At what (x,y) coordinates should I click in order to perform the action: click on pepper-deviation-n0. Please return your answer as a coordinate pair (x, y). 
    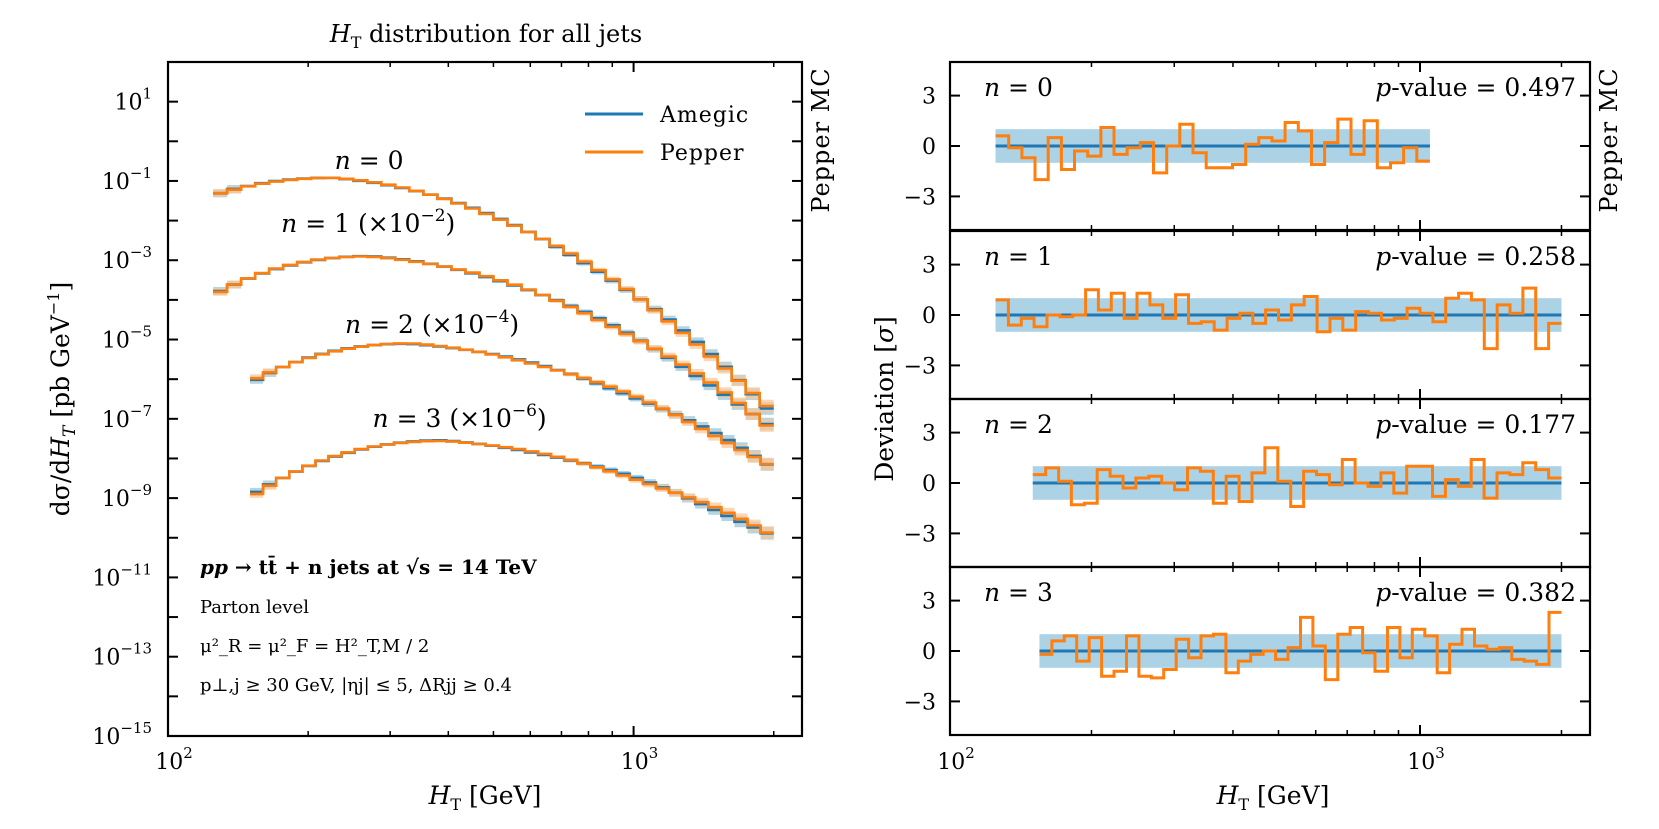
    Looking at the image, I should click on (1212, 149).